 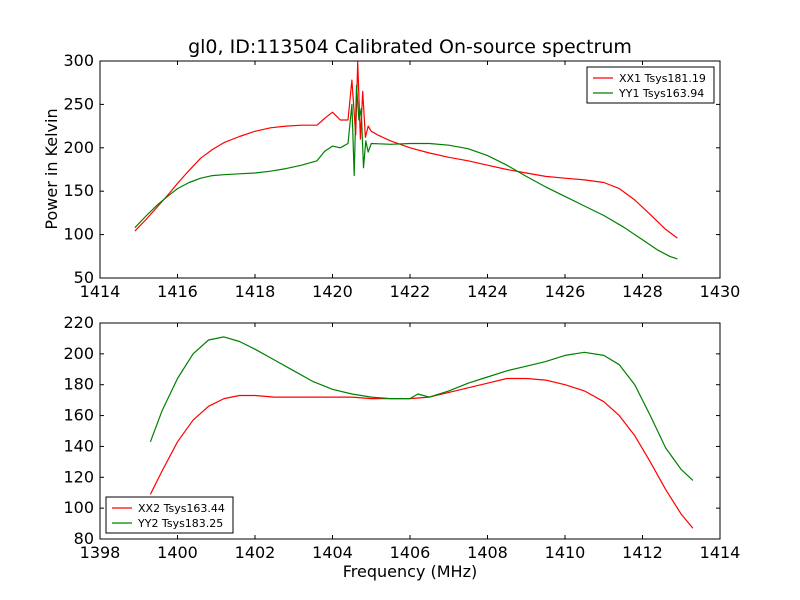 What do you see at coordinates (642, 291) in the screenshot?
I see `x-tick-label: 1428` at bounding box center [642, 291].